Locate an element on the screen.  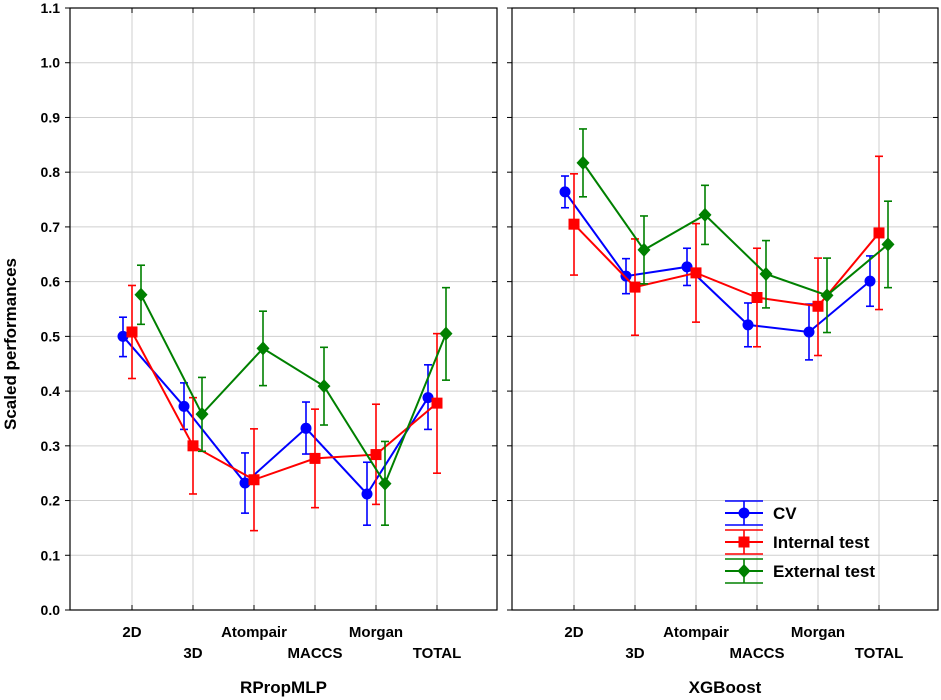
y-tick-label: 0.8 is located at coordinates (51, 172).